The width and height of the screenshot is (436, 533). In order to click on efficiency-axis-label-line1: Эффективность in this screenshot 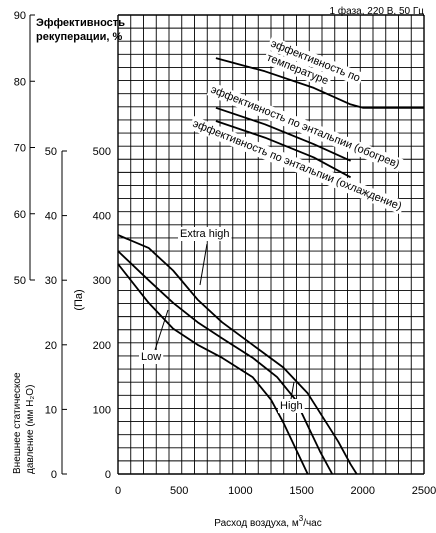, I will do `click(80, 23)`.